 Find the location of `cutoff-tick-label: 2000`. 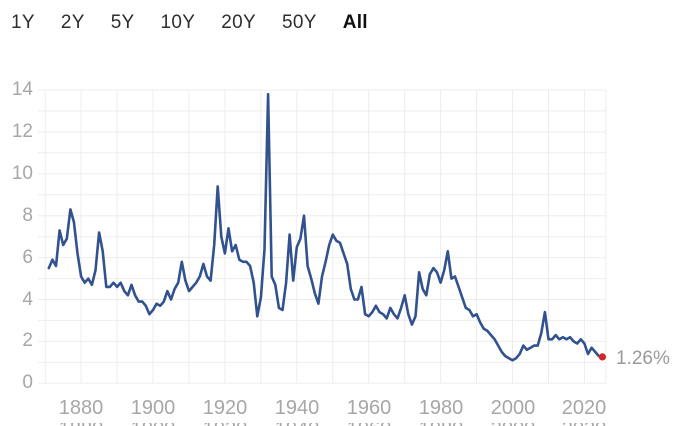

cutoff-tick-label: 2000 is located at coordinates (513, 424).